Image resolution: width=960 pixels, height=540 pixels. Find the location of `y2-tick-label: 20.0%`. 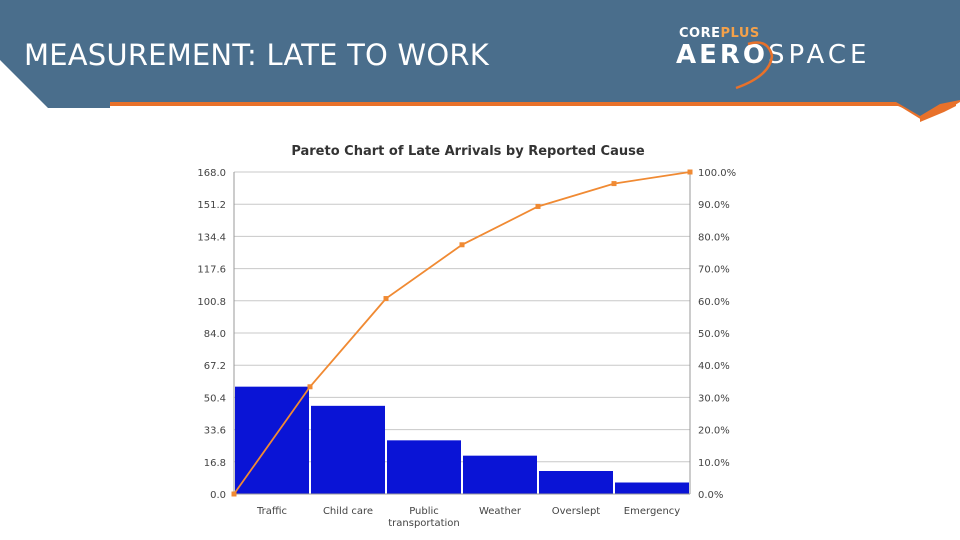

y2-tick-label: 20.0% is located at coordinates (714, 431).